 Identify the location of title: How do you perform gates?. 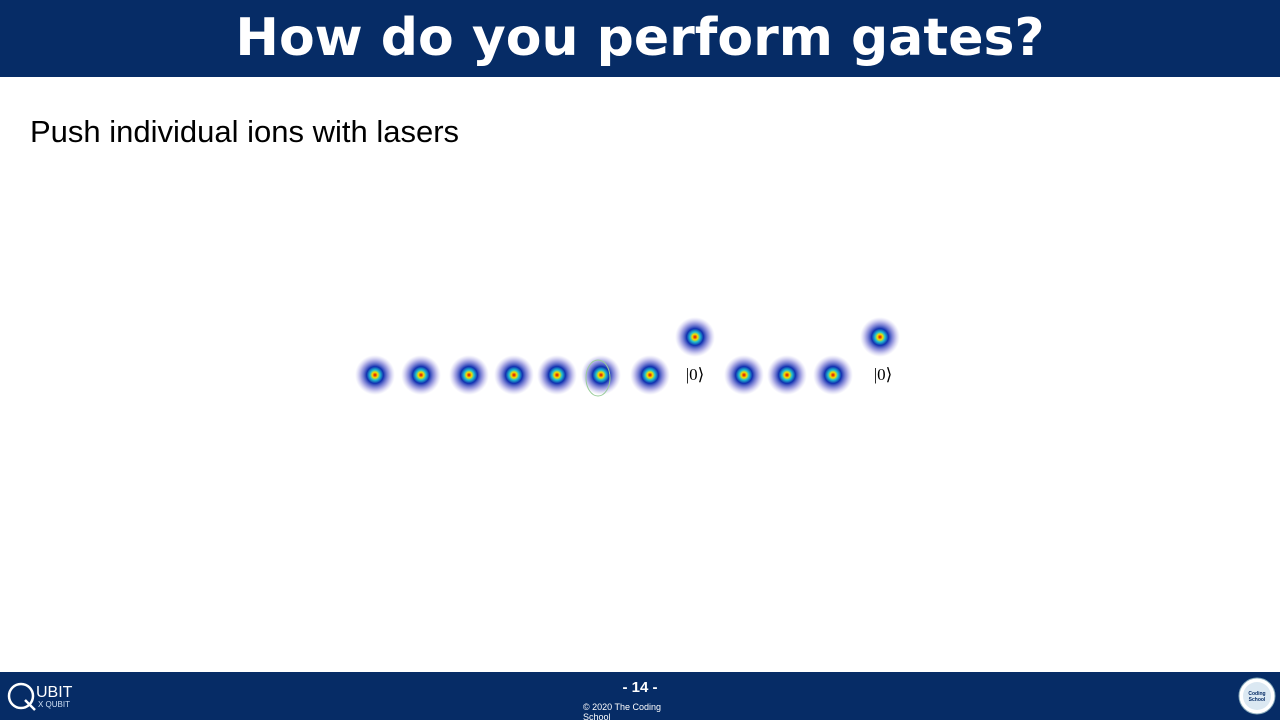
(640, 38).